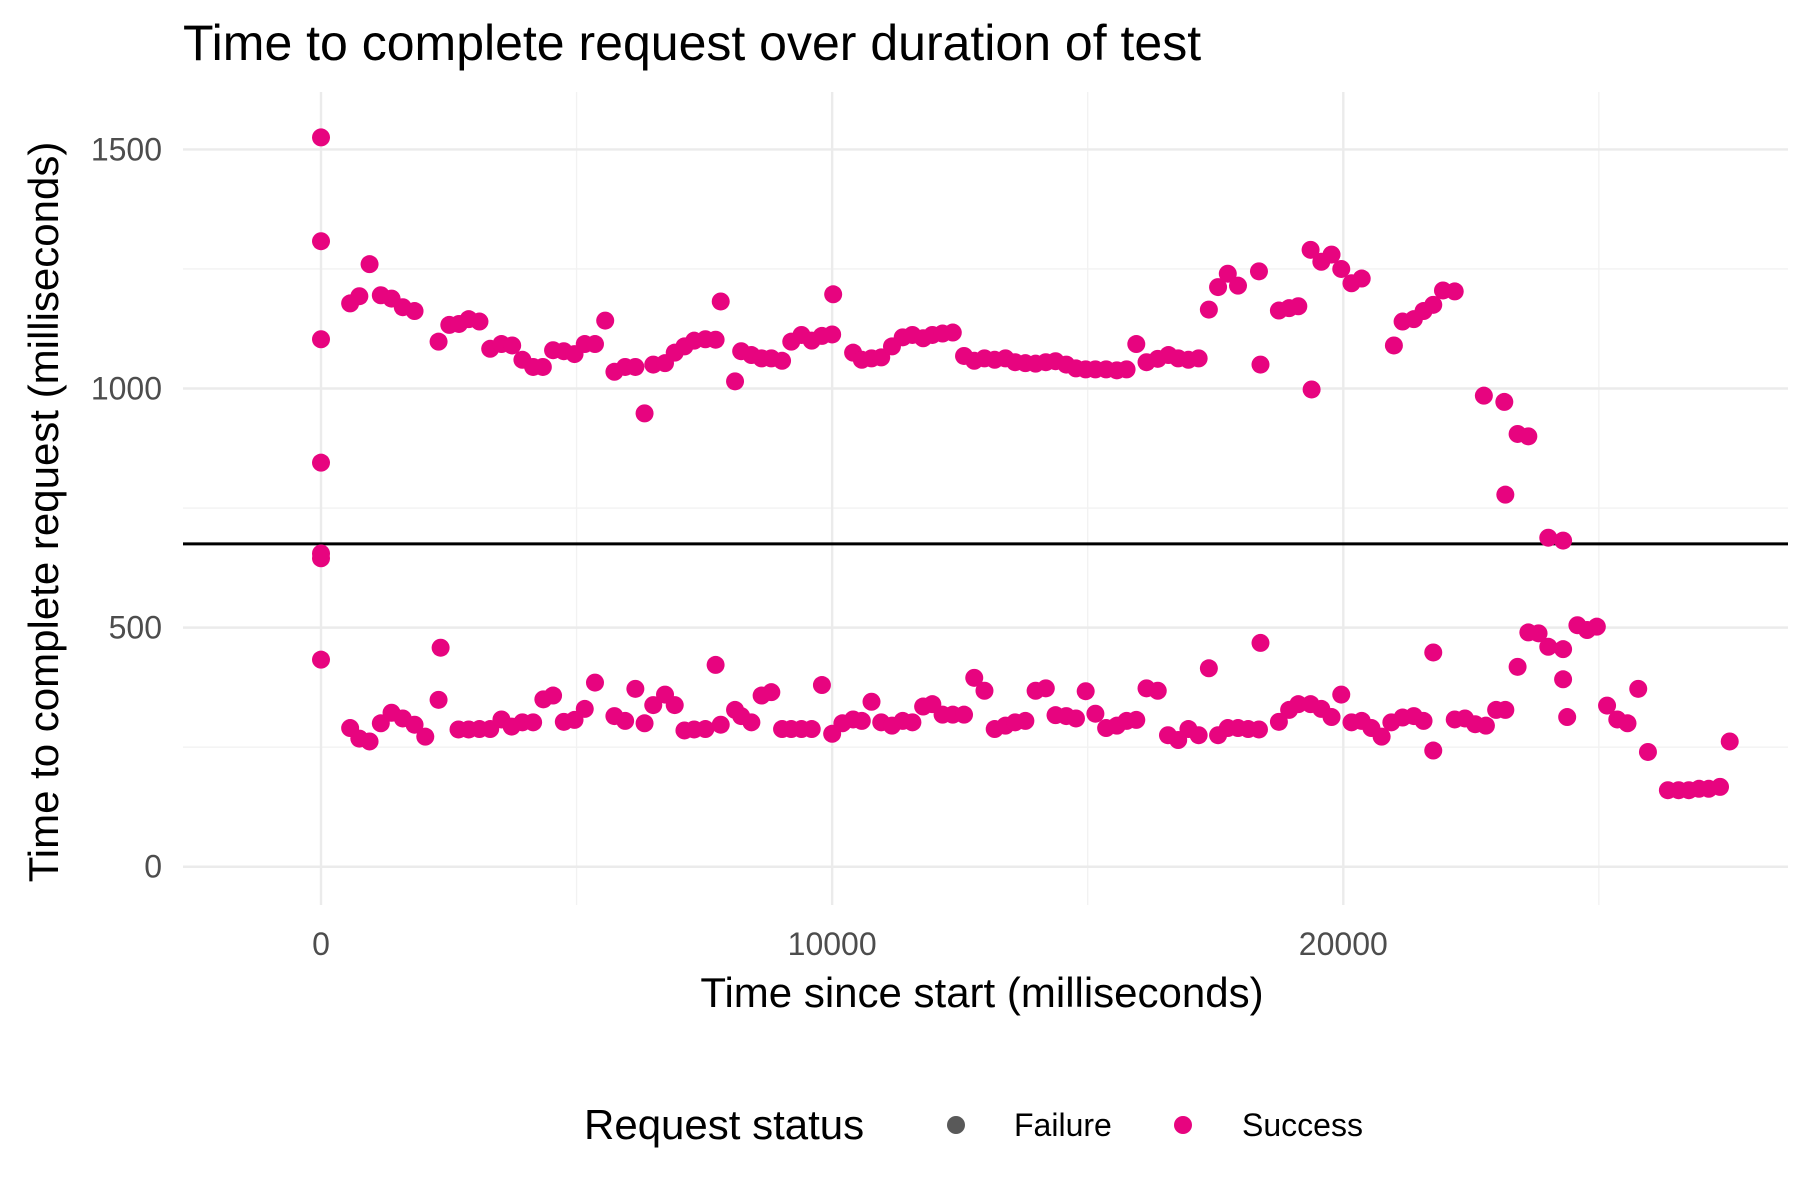 Image resolution: width=1800 pixels, height=1200 pixels. Describe the element at coordinates (1343, 944) in the screenshot. I see `x-tick-label: 20000` at that location.